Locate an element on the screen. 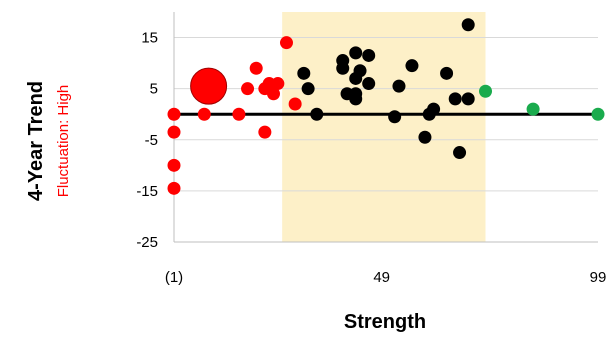 The image size is (616, 339). y-tick-label: -5 is located at coordinates (151, 140).